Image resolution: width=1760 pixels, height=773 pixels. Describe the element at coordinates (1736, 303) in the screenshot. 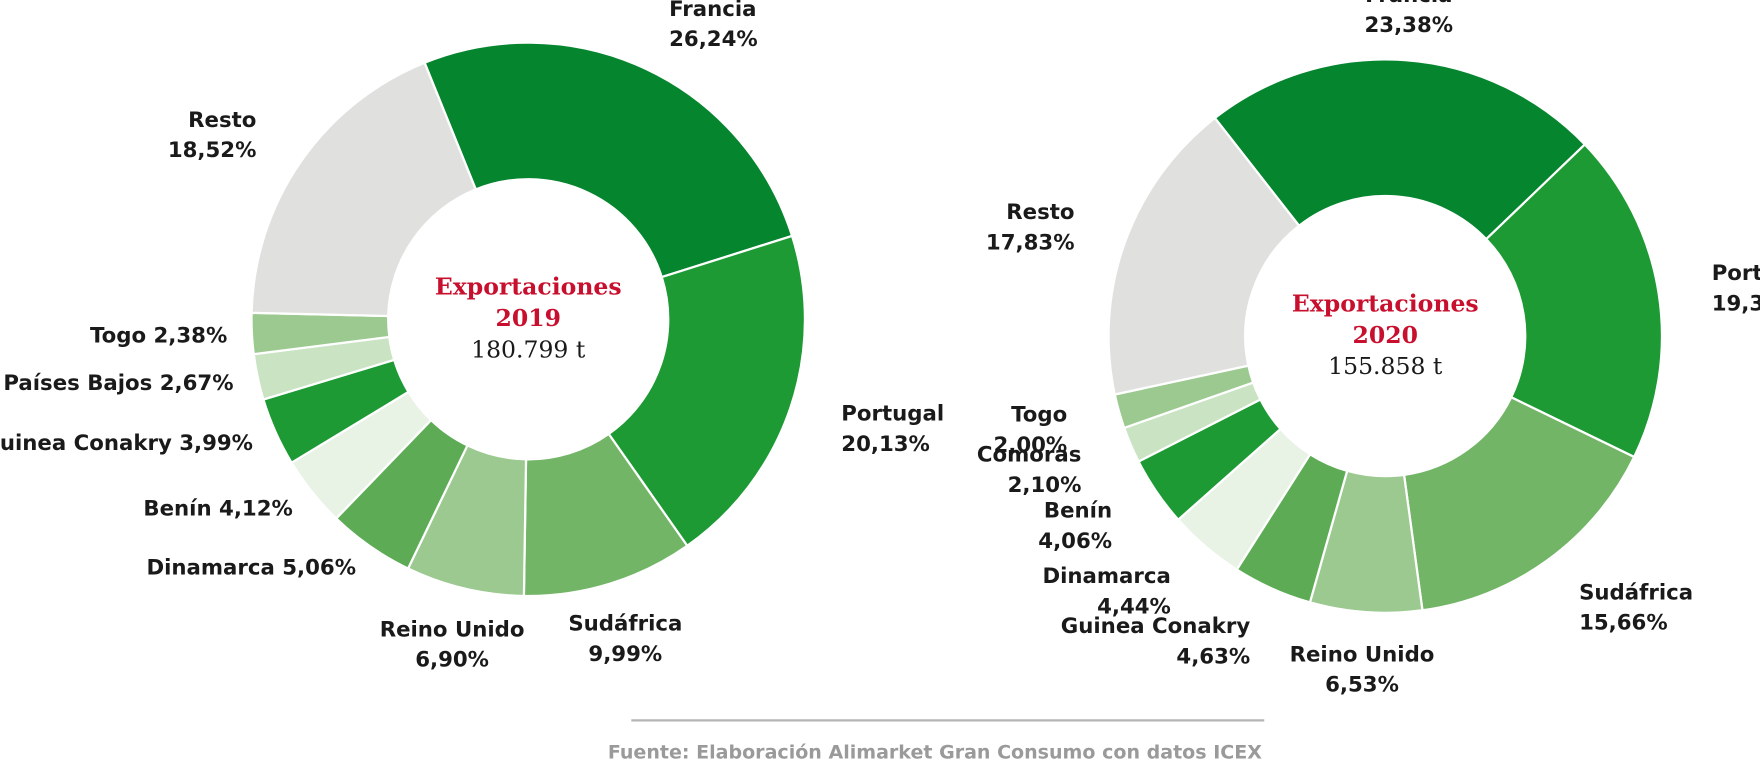

I see `value-label: 19,37%` at that location.